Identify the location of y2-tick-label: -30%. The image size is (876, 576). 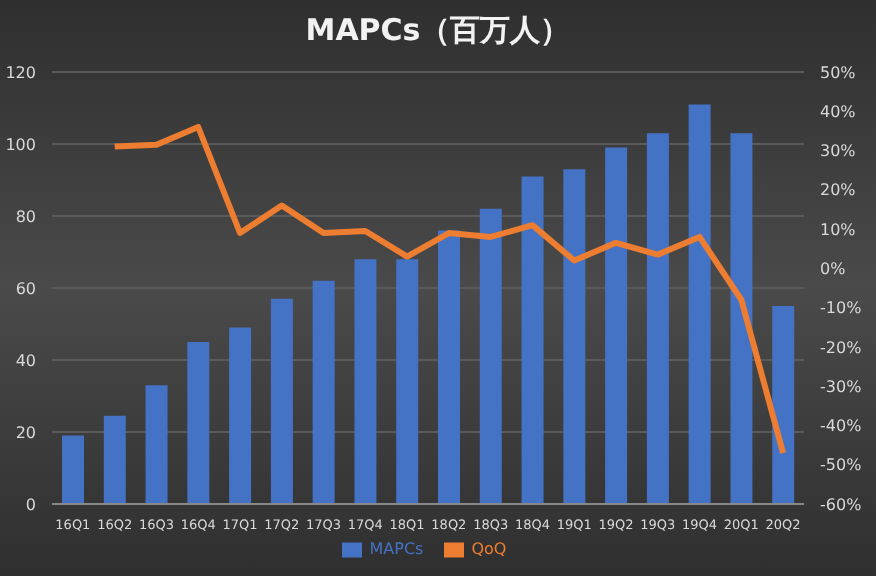
(841, 386).